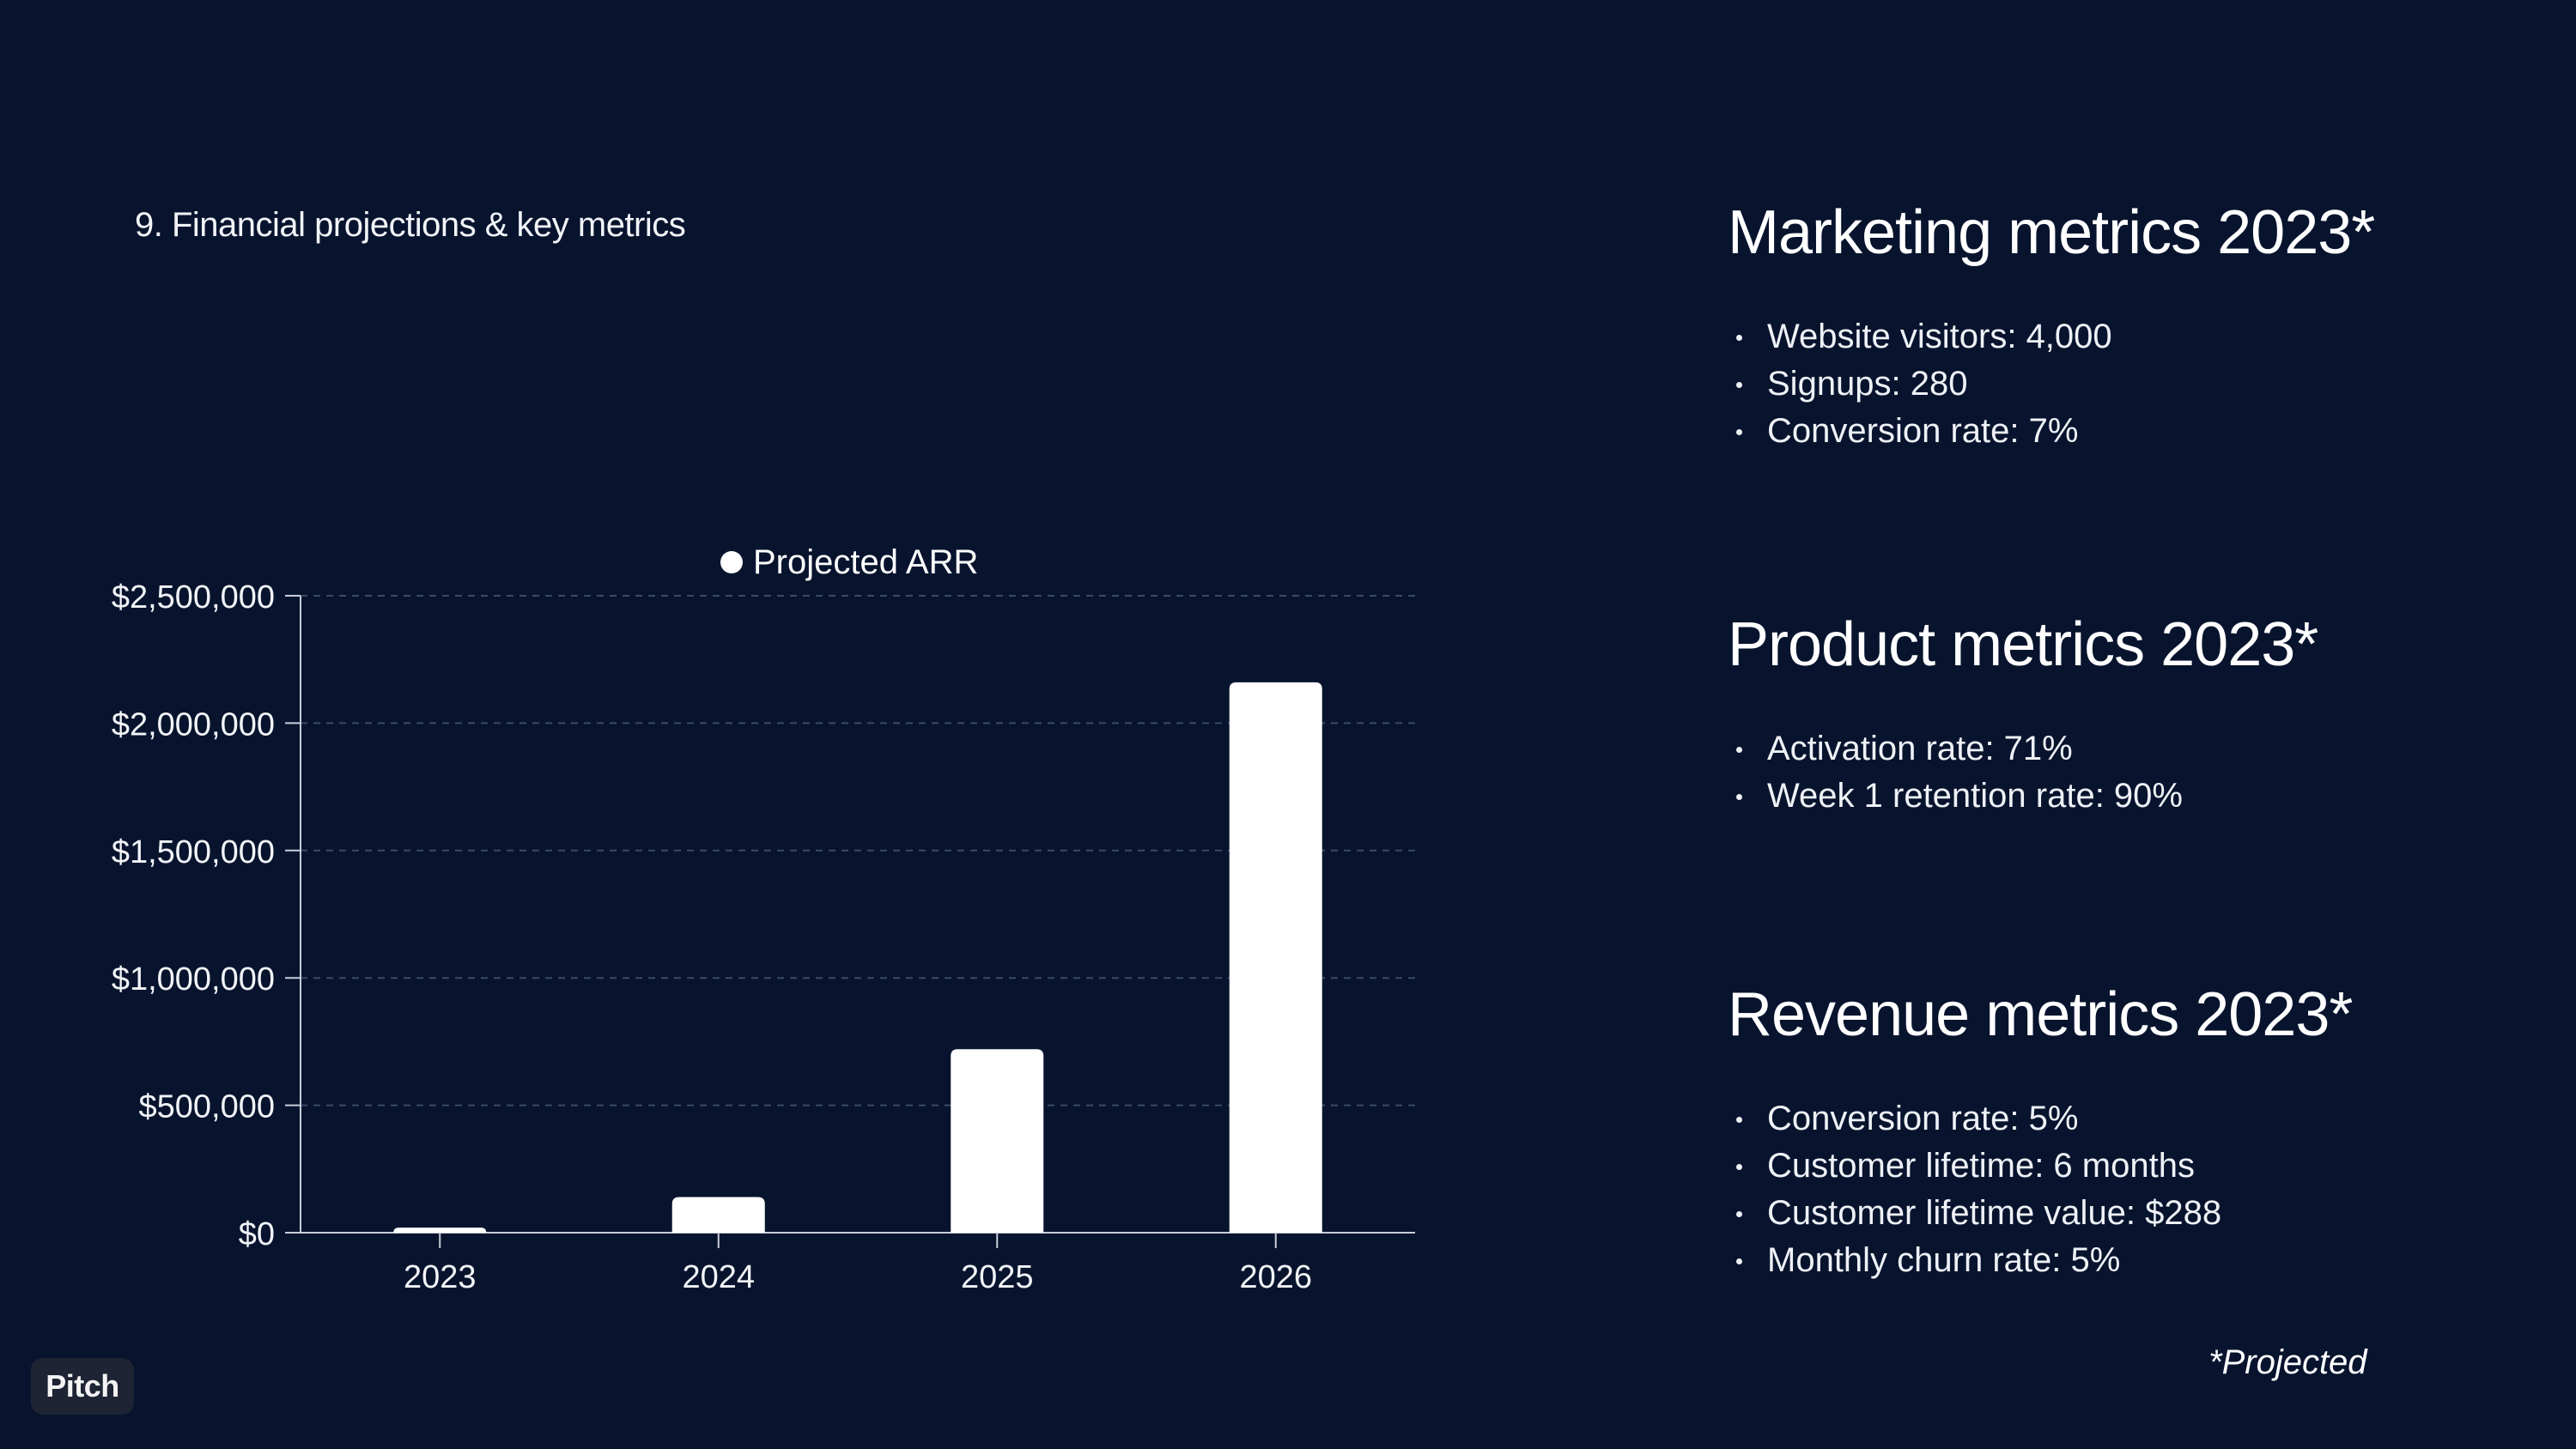 This screenshot has height=1449, width=2576. Describe the element at coordinates (2114, 431) in the screenshot. I see `list-item: Conversion rate: 7%` at that location.